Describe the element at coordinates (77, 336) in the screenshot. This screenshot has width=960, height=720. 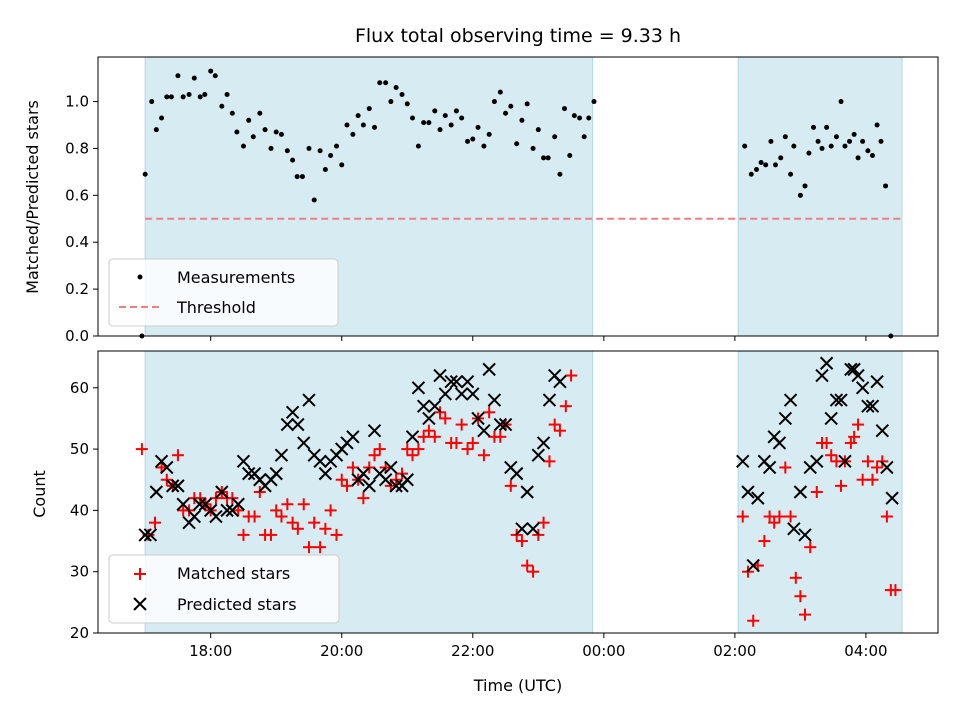
I see `y-tick-label: 0.0` at that location.